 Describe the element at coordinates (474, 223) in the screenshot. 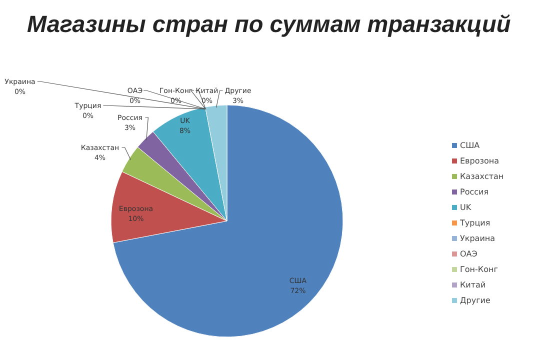

I see `legend-label: Турция` at that location.